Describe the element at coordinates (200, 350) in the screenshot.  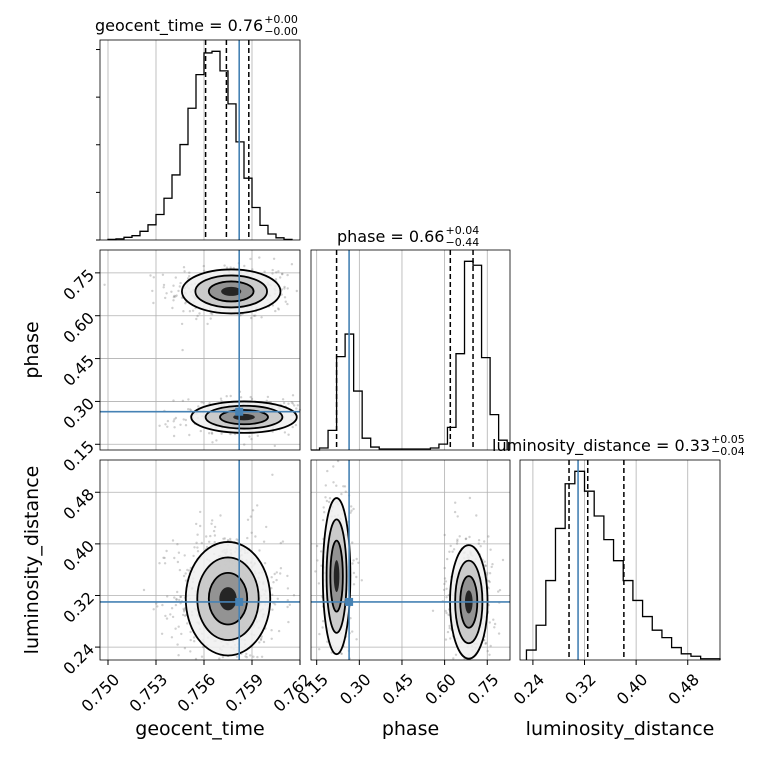
I see `joint-panel-phase-vs-geocent_time` at that location.